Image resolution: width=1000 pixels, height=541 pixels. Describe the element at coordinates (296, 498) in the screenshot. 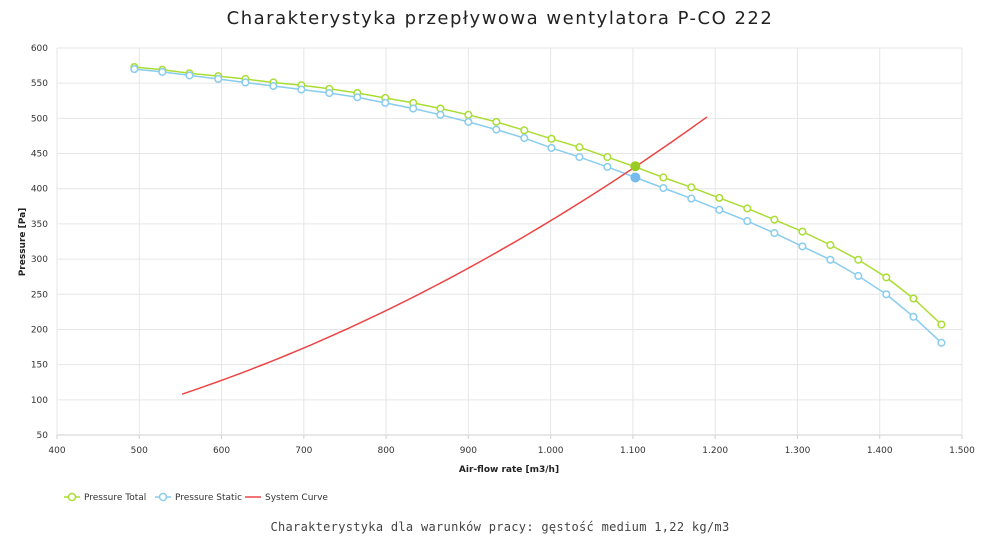

I see `legend-label-system-curve: System Curve` at that location.